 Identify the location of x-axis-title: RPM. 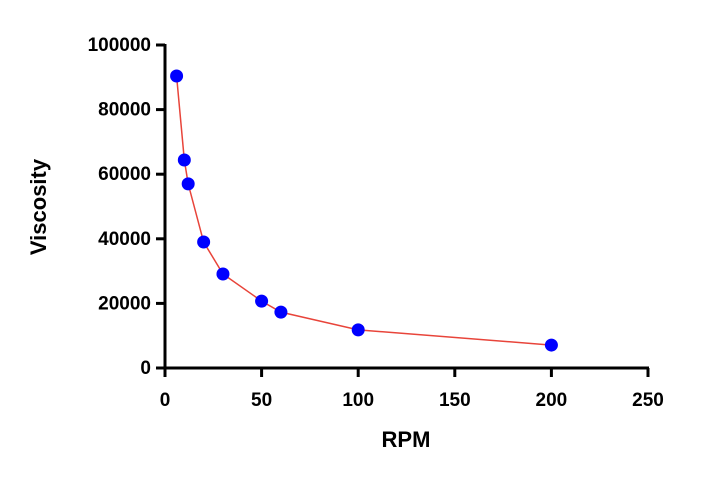
(406, 439).